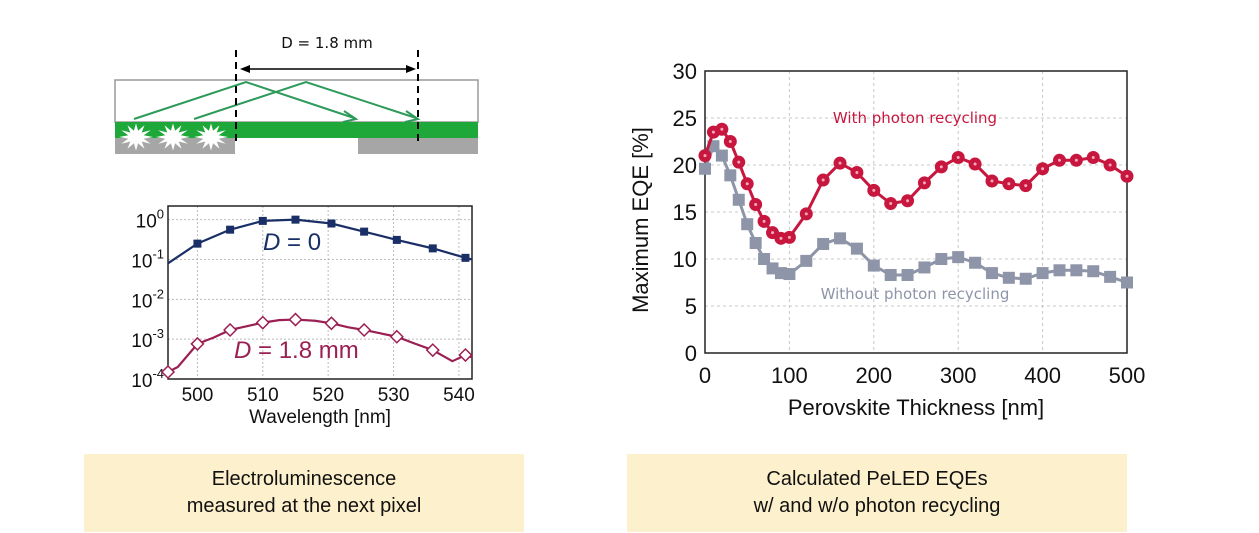 The image size is (1259, 533). What do you see at coordinates (245, 69) in the screenshot?
I see `arrowhead-left` at bounding box center [245, 69].